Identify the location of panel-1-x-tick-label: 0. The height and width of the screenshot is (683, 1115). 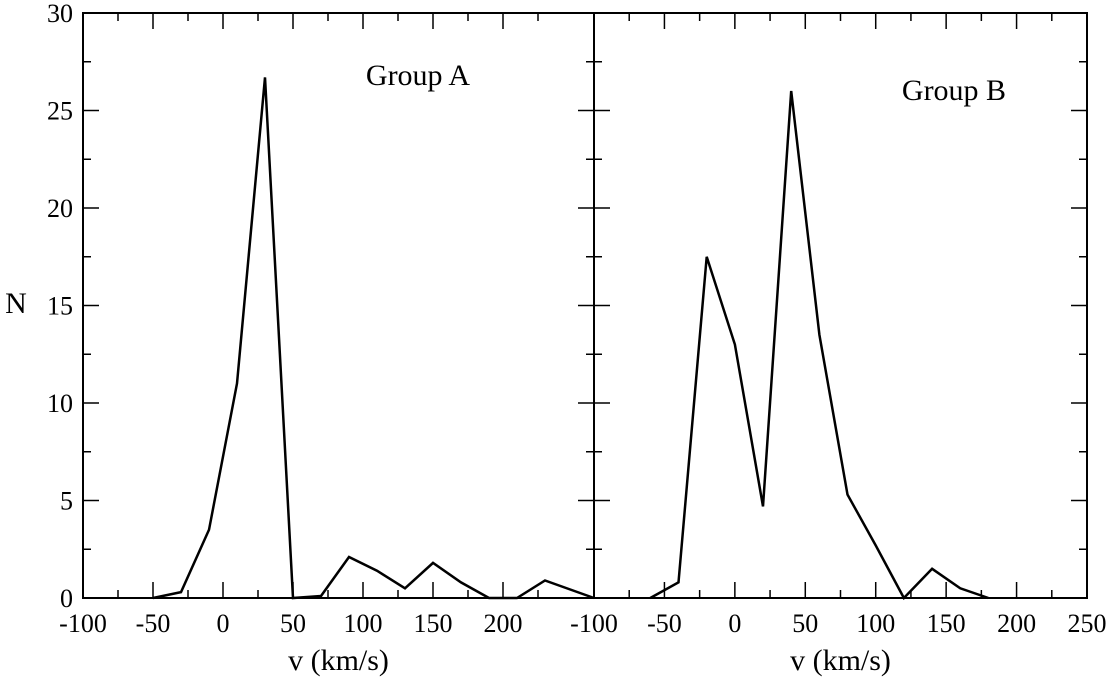
(734, 623).